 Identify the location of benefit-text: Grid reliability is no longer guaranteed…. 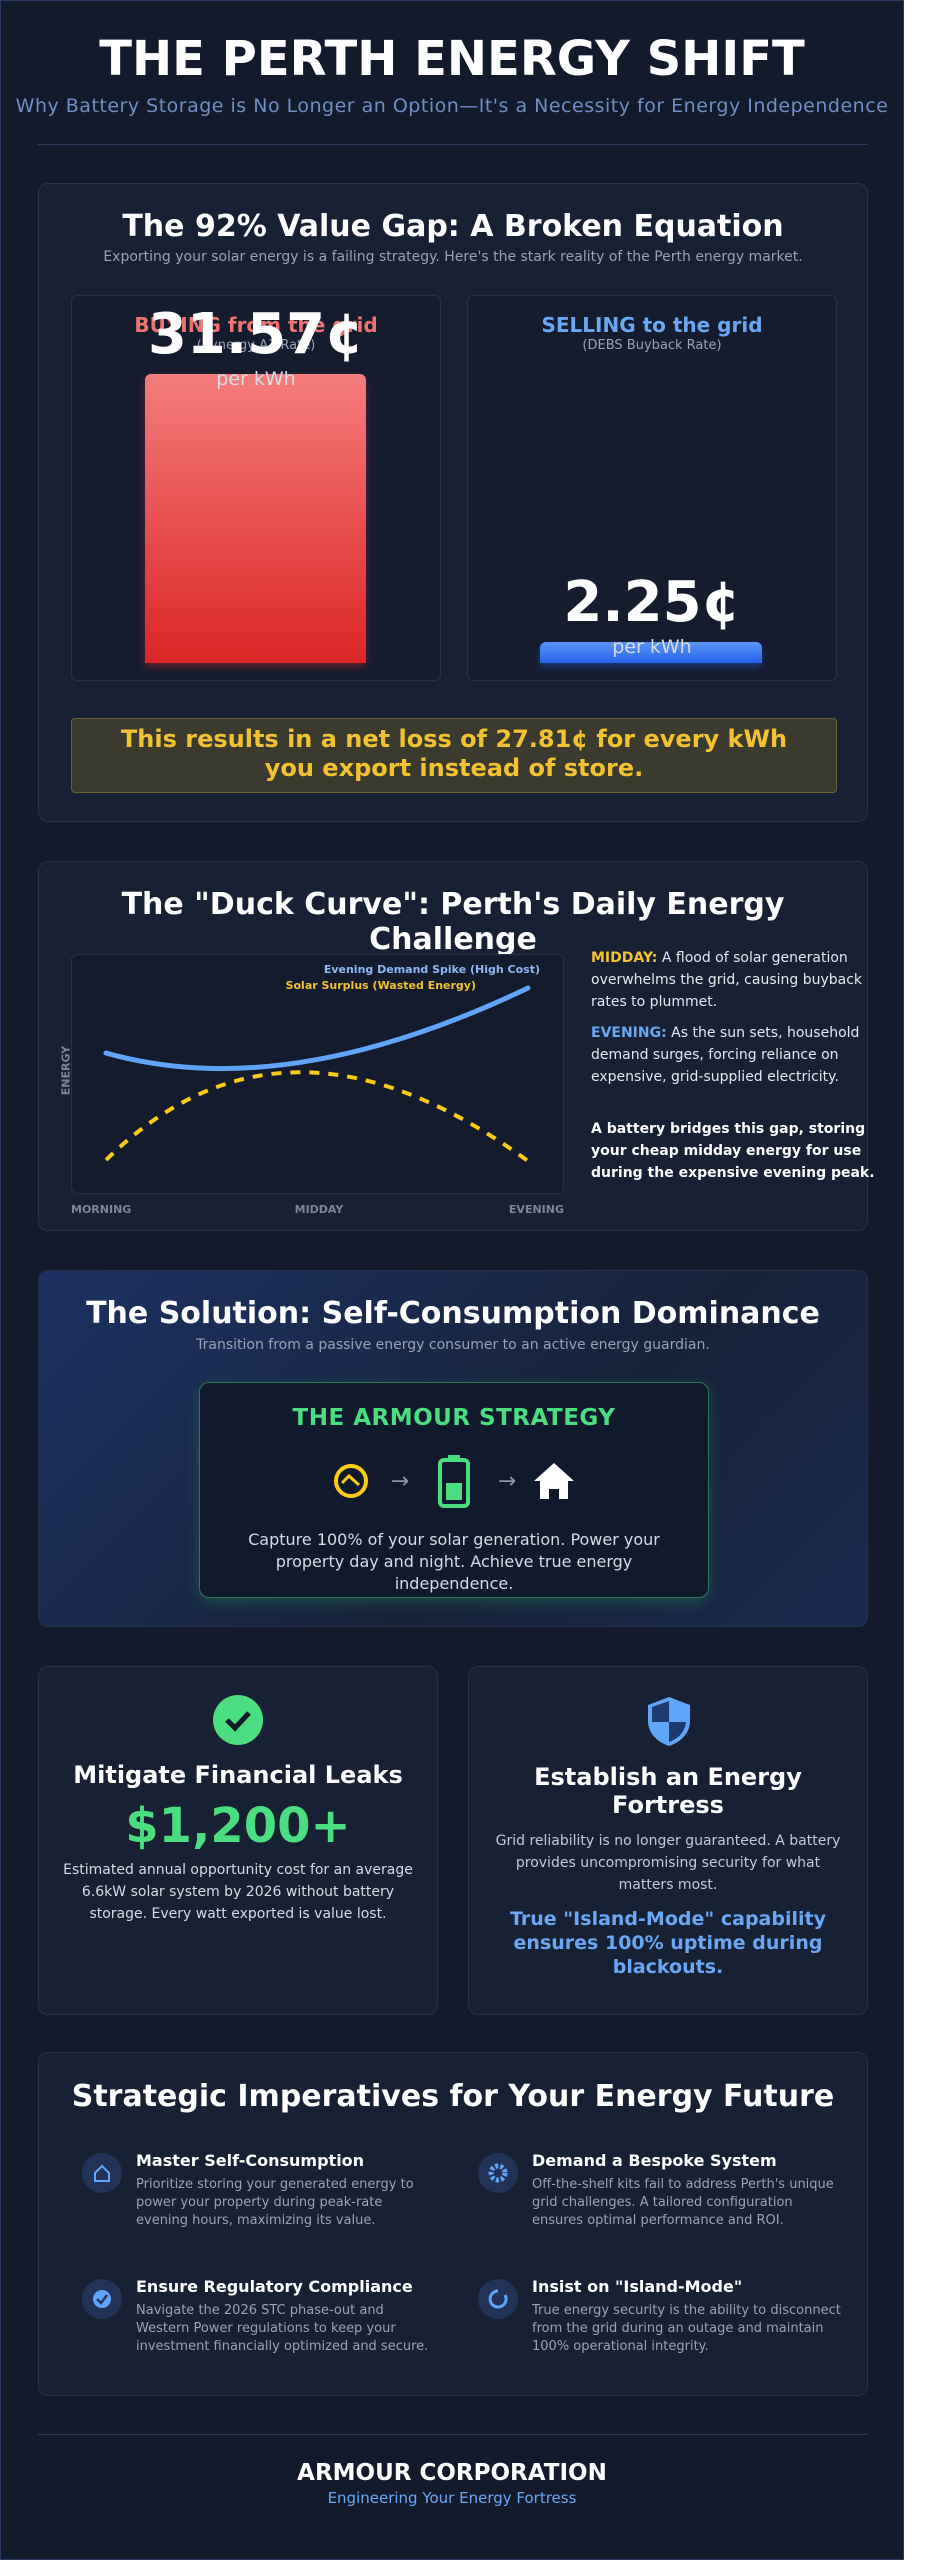
(668, 1863).